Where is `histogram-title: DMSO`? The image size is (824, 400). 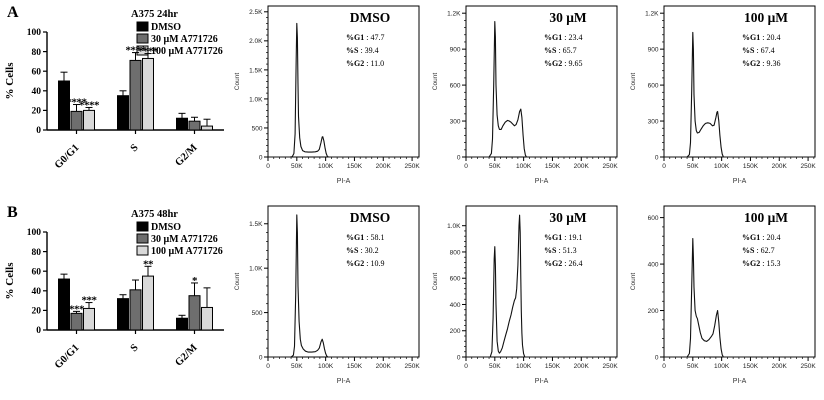
histogram-title: DMSO is located at coordinates (370, 217).